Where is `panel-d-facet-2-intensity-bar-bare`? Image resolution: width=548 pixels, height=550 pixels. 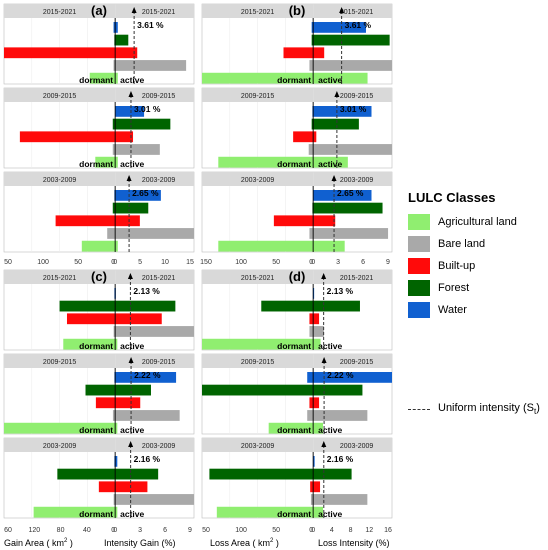
panel-d-facet-2-intensity-bar-bare is located at coordinates (340, 499).